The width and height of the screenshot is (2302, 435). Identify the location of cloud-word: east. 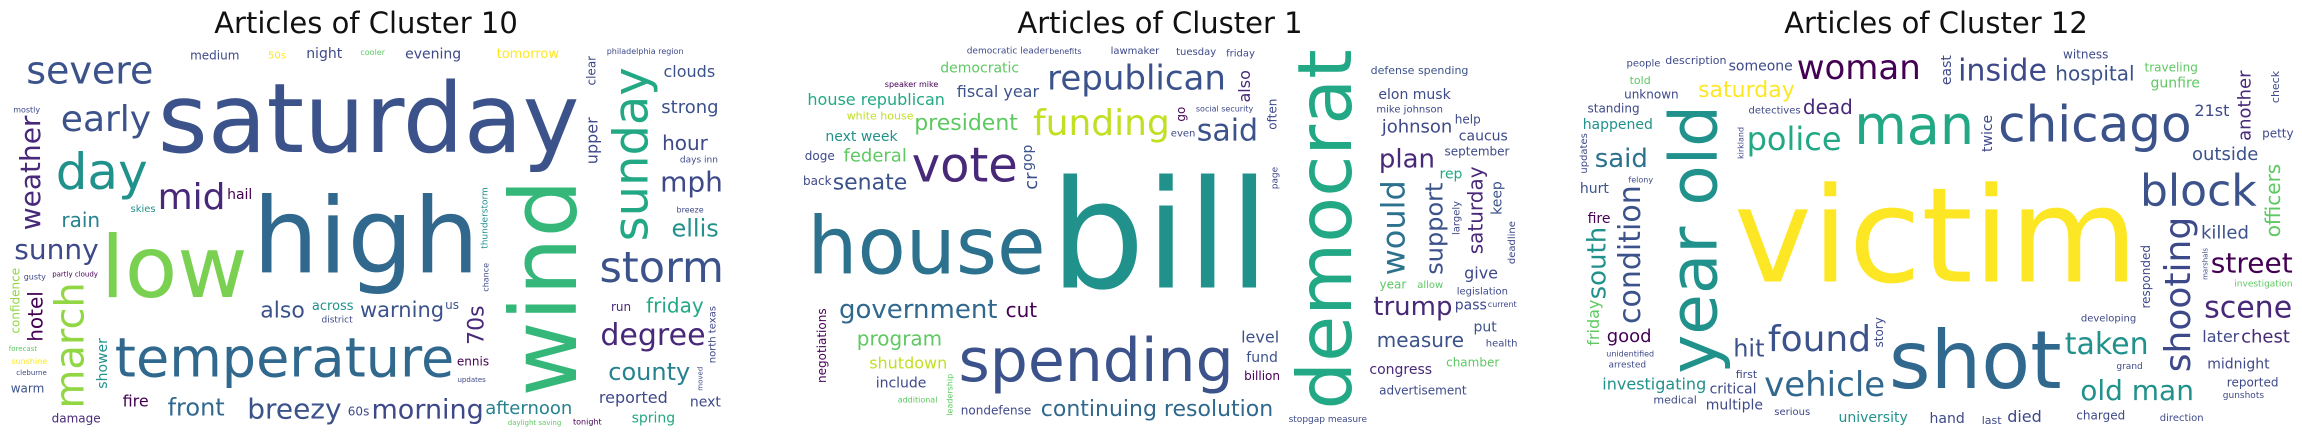
(1947, 70).